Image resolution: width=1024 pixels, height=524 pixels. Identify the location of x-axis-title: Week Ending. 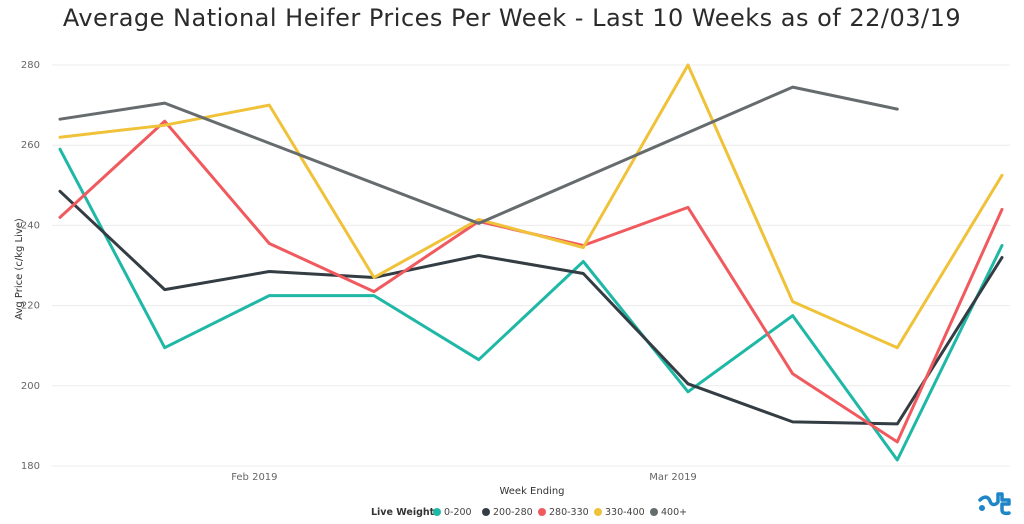
(531, 491).